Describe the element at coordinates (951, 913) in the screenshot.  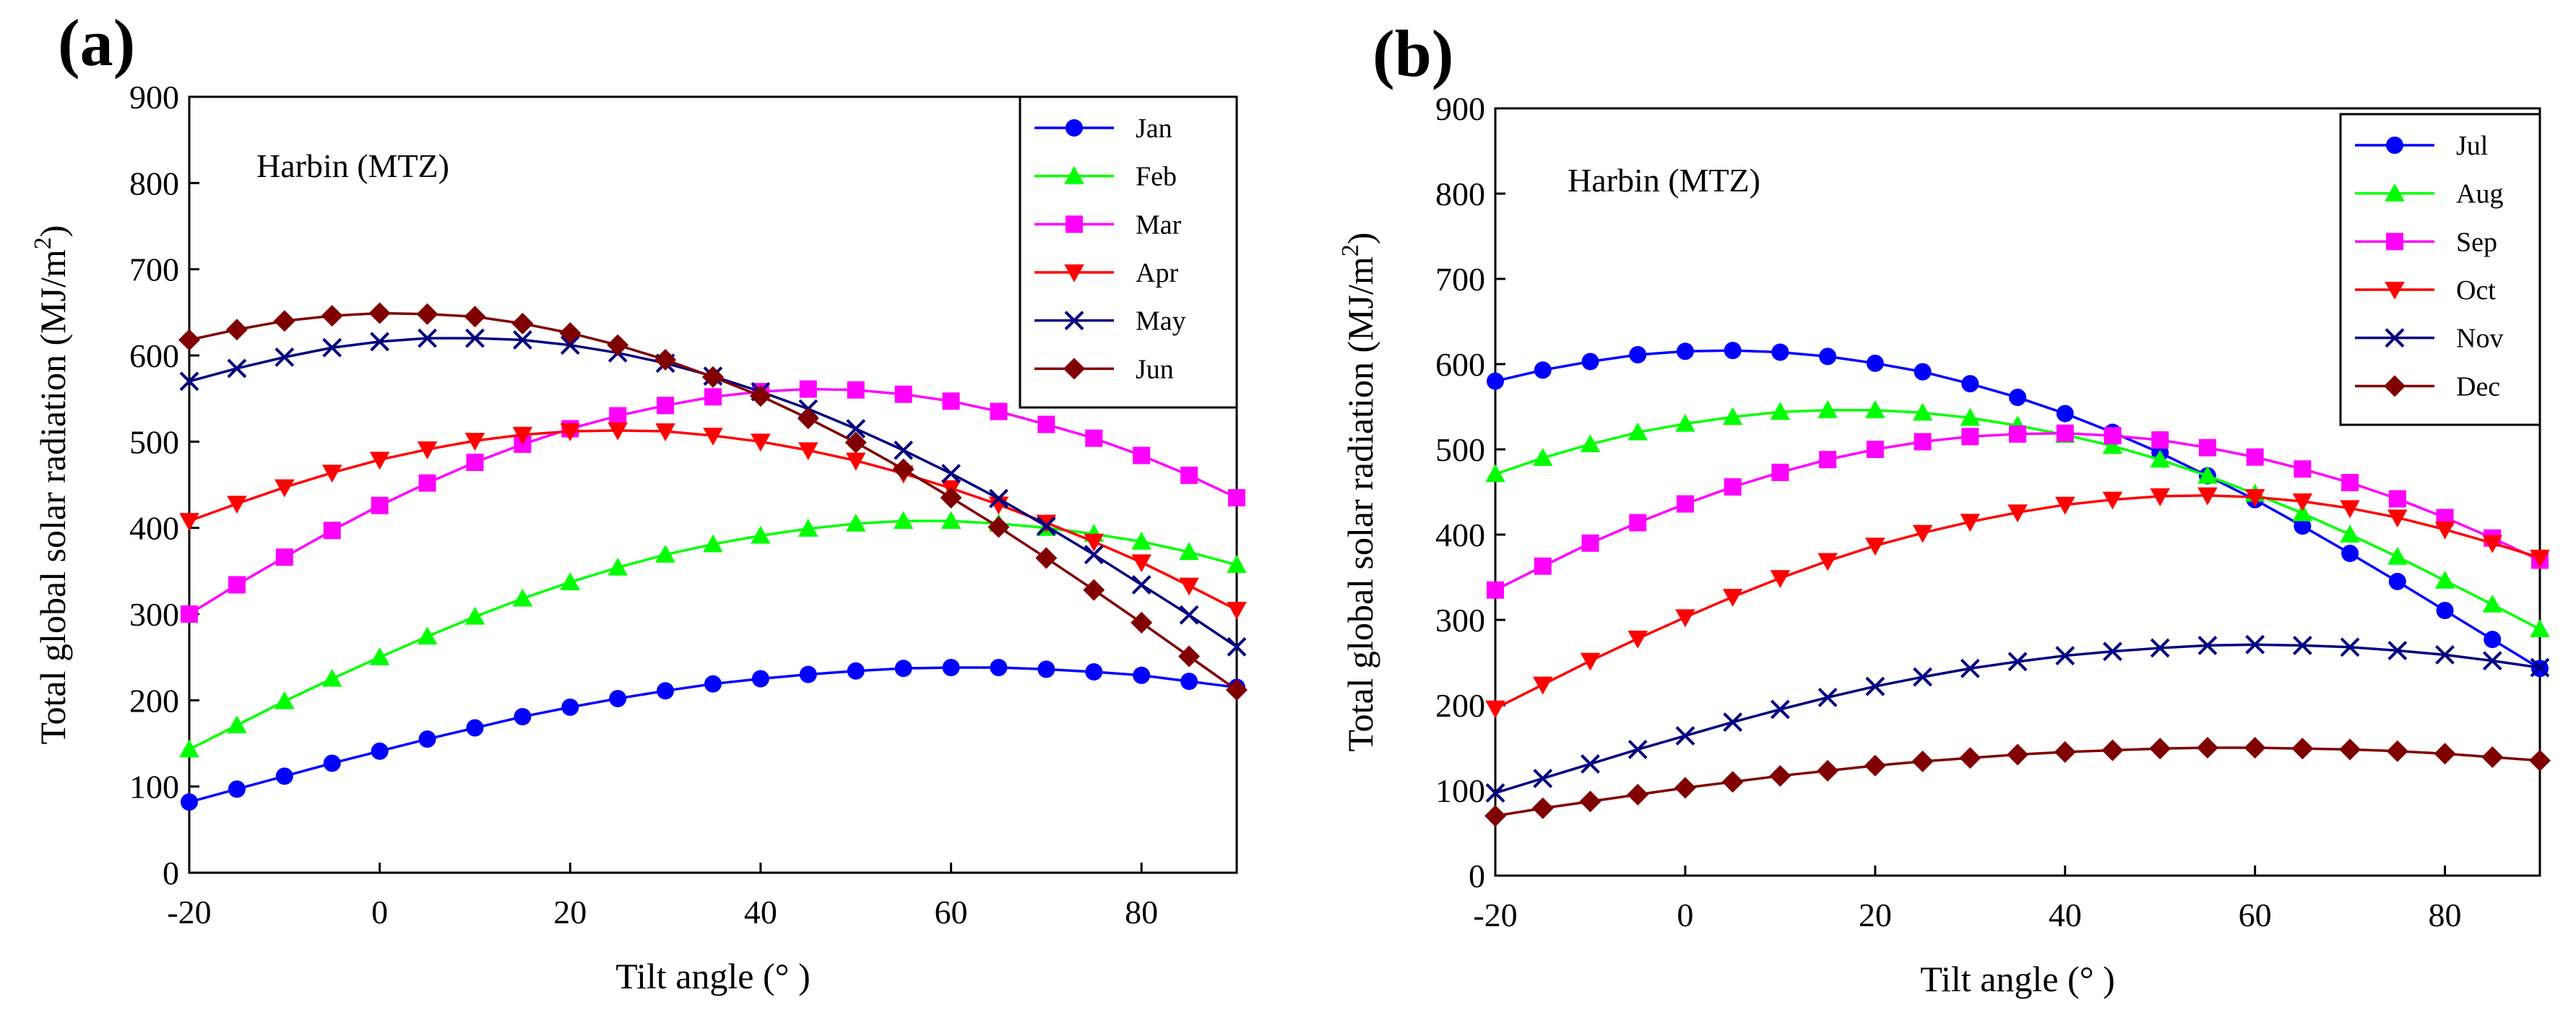
I see `x-tick-label: 60` at that location.